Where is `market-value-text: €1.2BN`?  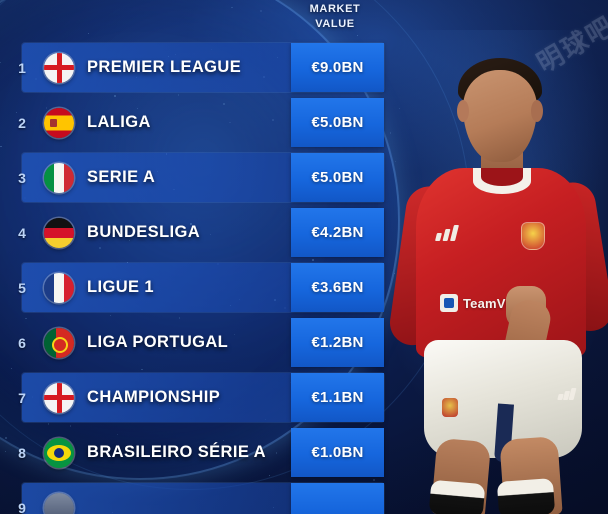
market-value-text: €1.2BN is located at coordinates (337, 342).